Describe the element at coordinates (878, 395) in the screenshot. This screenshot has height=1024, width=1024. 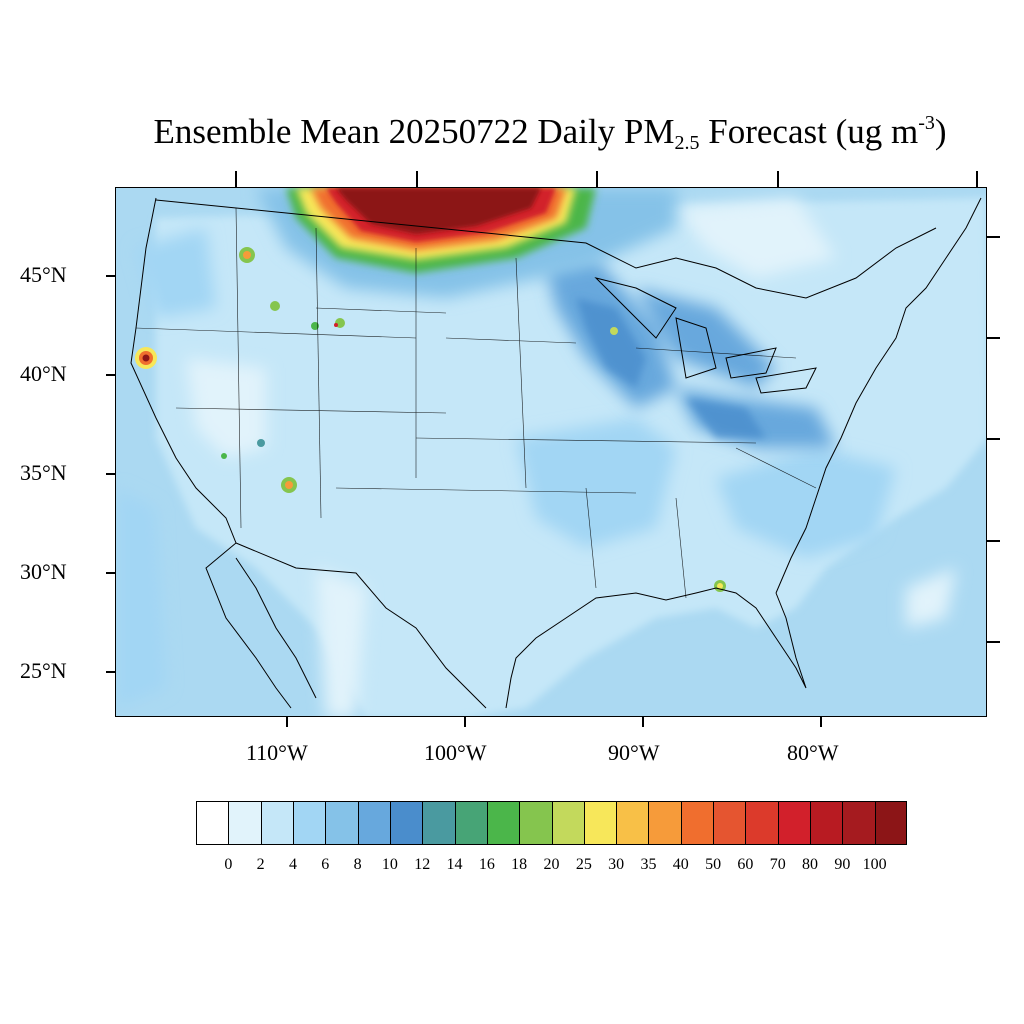
I see `east-coast` at that location.